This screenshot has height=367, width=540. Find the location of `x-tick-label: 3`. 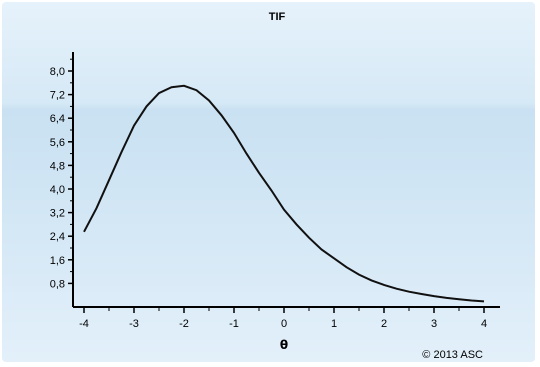

x-tick-label: 3 is located at coordinates (434, 324).